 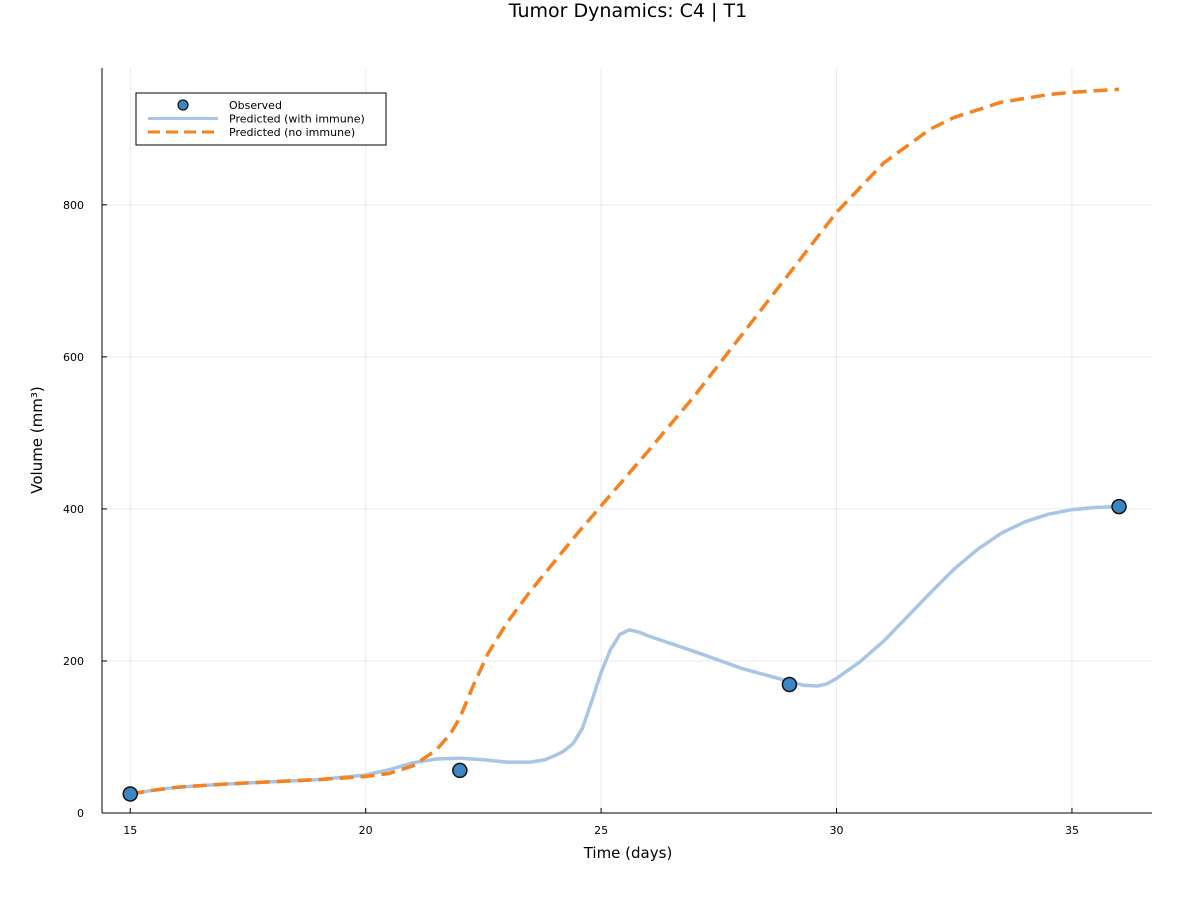 I want to click on chart-title: Tumor Dynamics: C4 | T1, so click(x=627, y=11).